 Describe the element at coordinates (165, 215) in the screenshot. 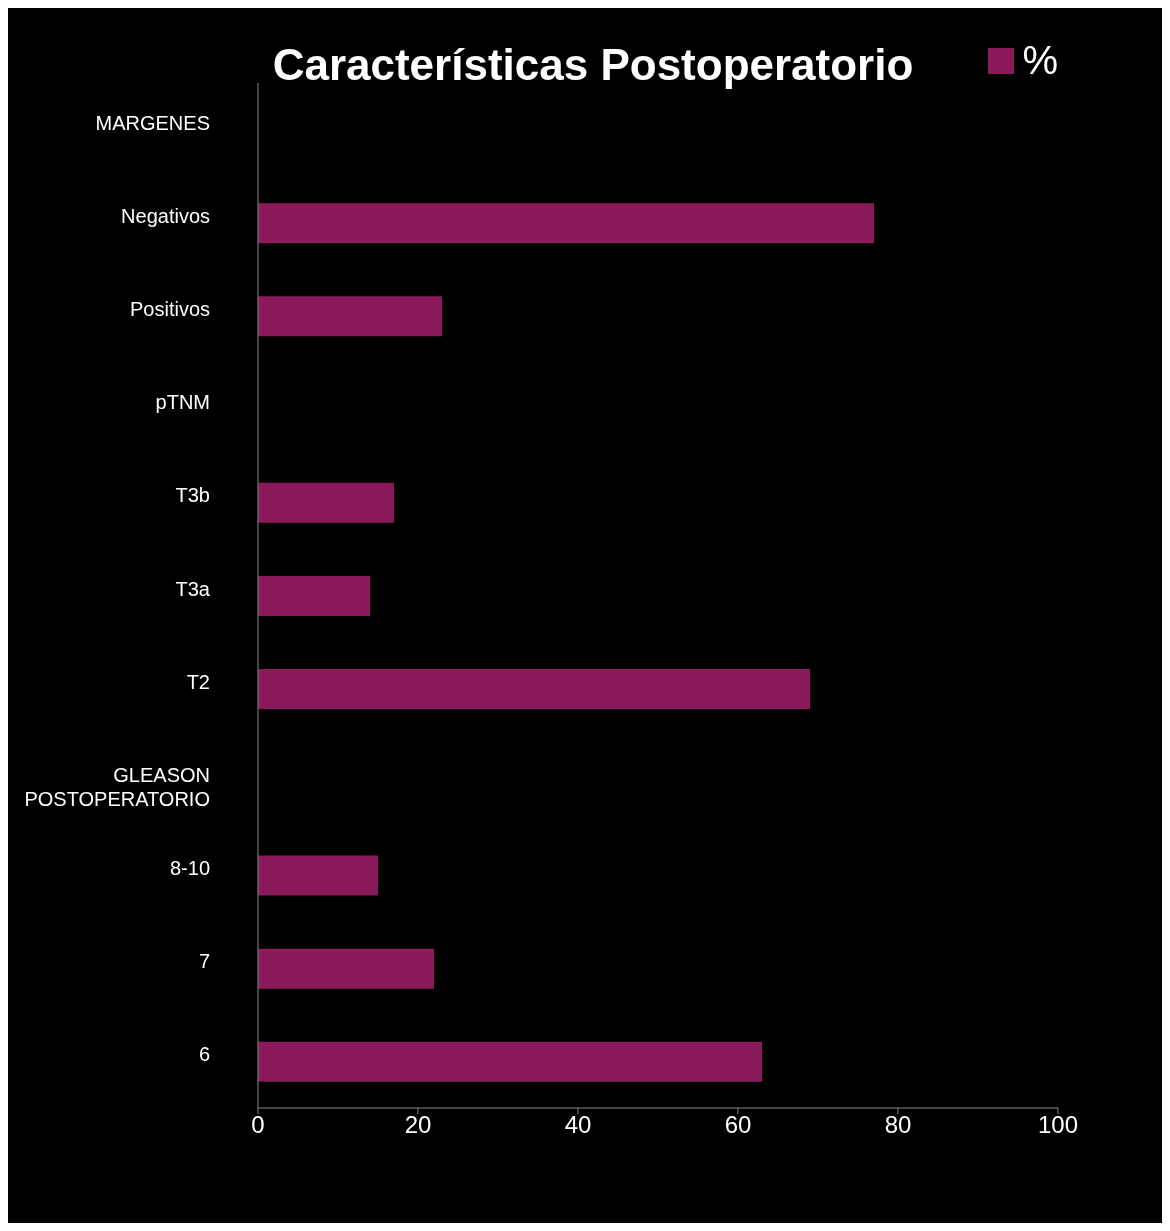

I see `y-tick-label: Negativos` at that location.